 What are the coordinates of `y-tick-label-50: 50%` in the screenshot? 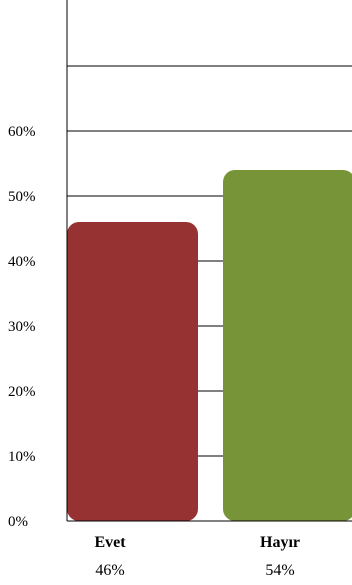 It's located at (22, 197).